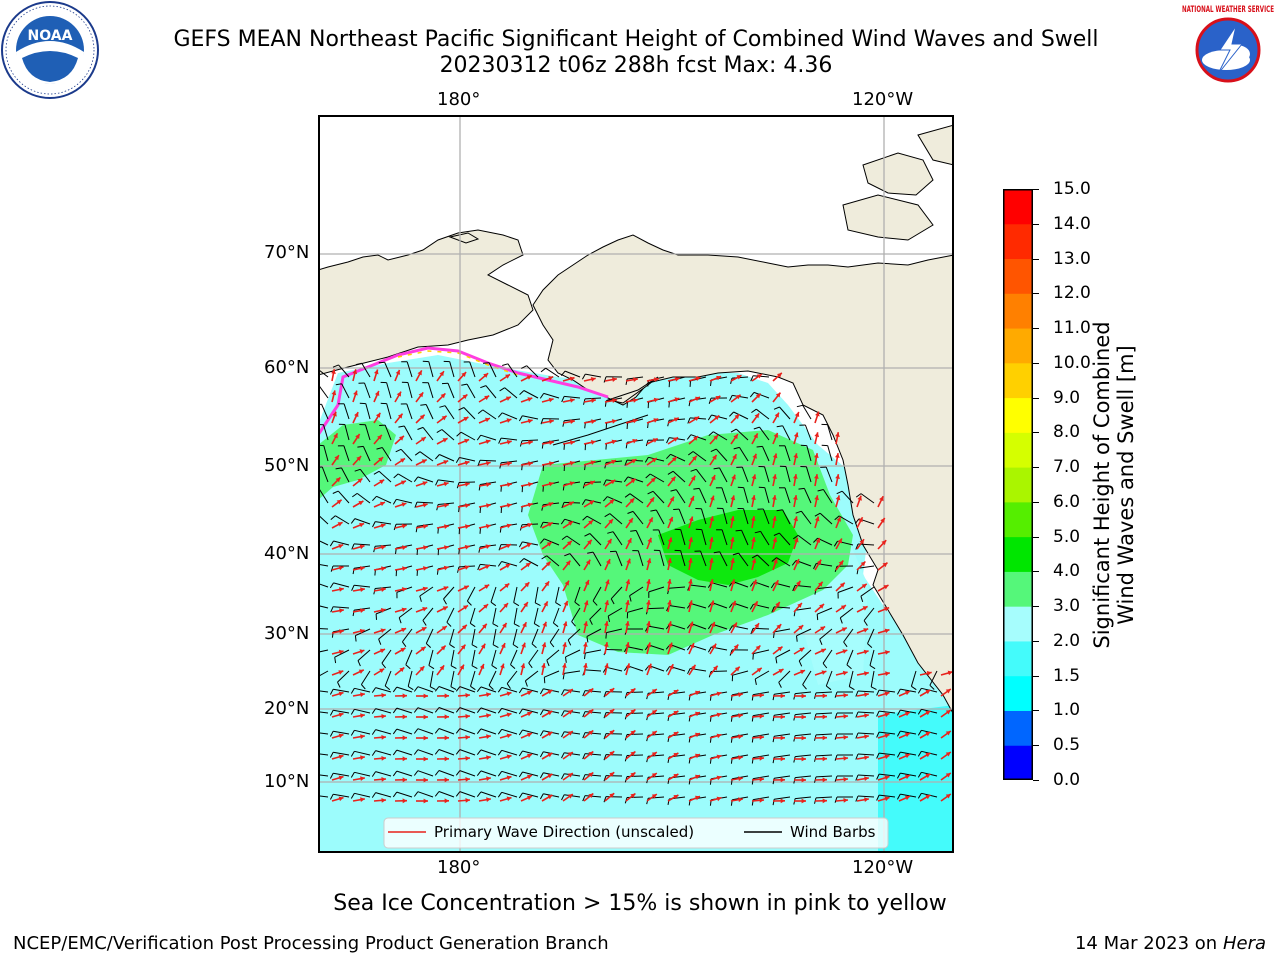  Describe the element at coordinates (883, 867) in the screenshot. I see `lon-label-bottom-120w: 120°W` at that location.